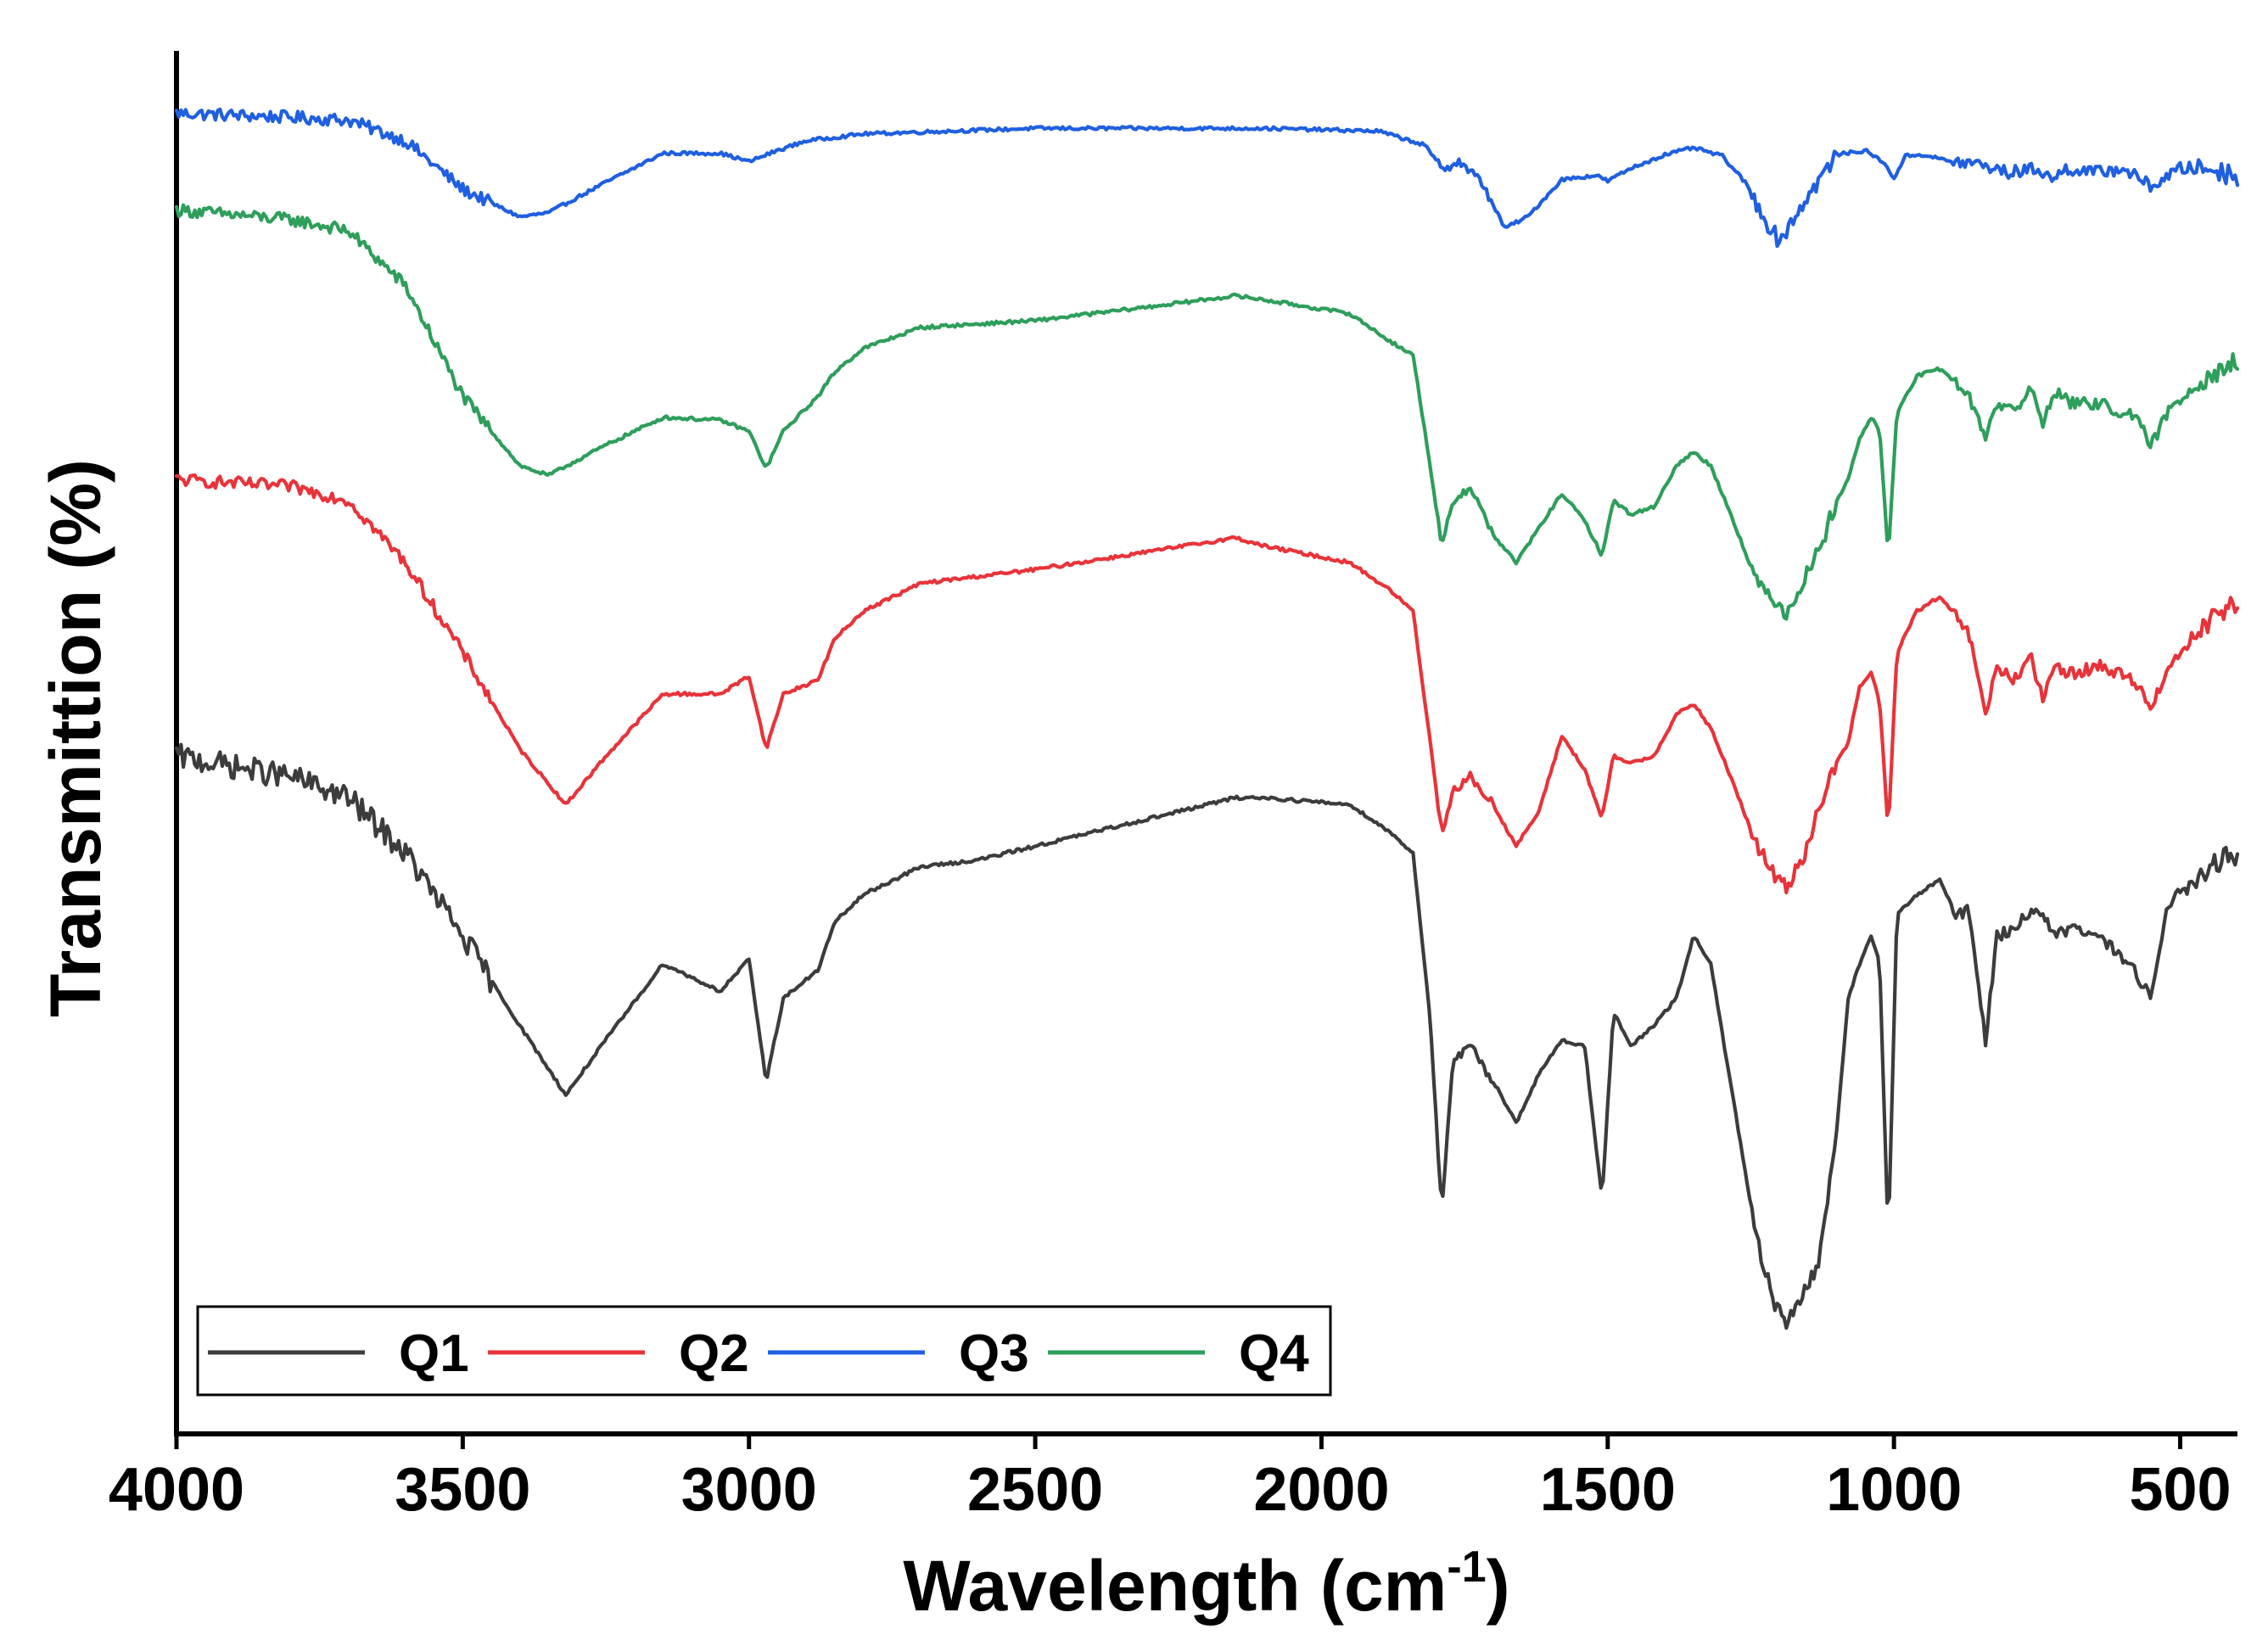  I want to click on x-tick-label-500: 500, so click(2180, 1490).